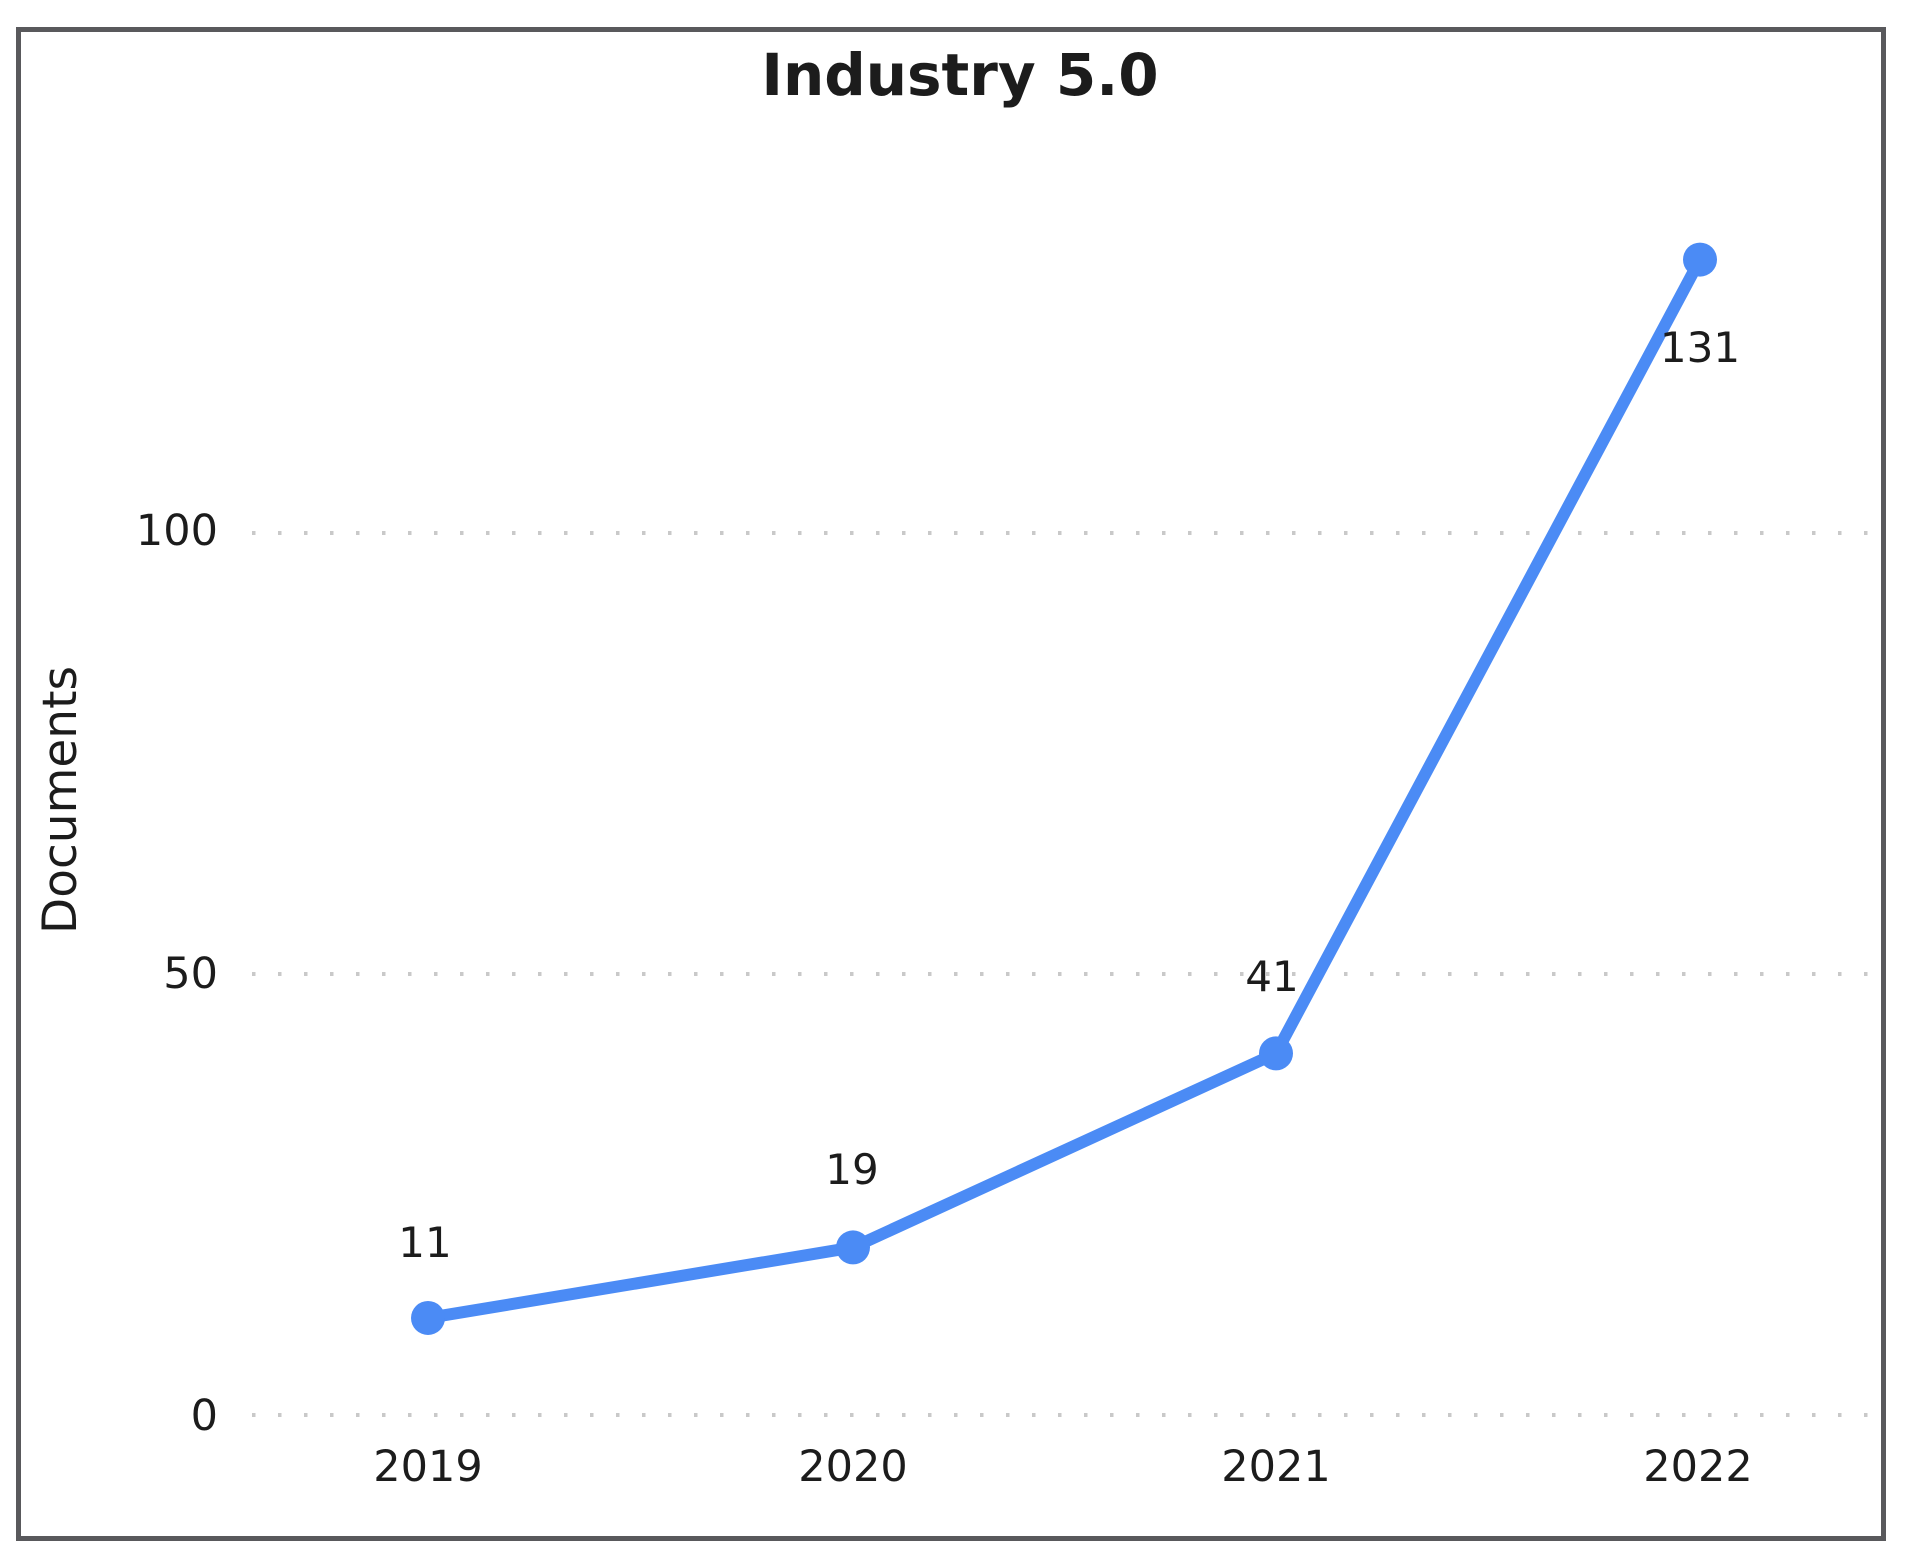 The width and height of the screenshot is (1917, 1568). I want to click on y-tick-label-0: 0, so click(204, 1416).